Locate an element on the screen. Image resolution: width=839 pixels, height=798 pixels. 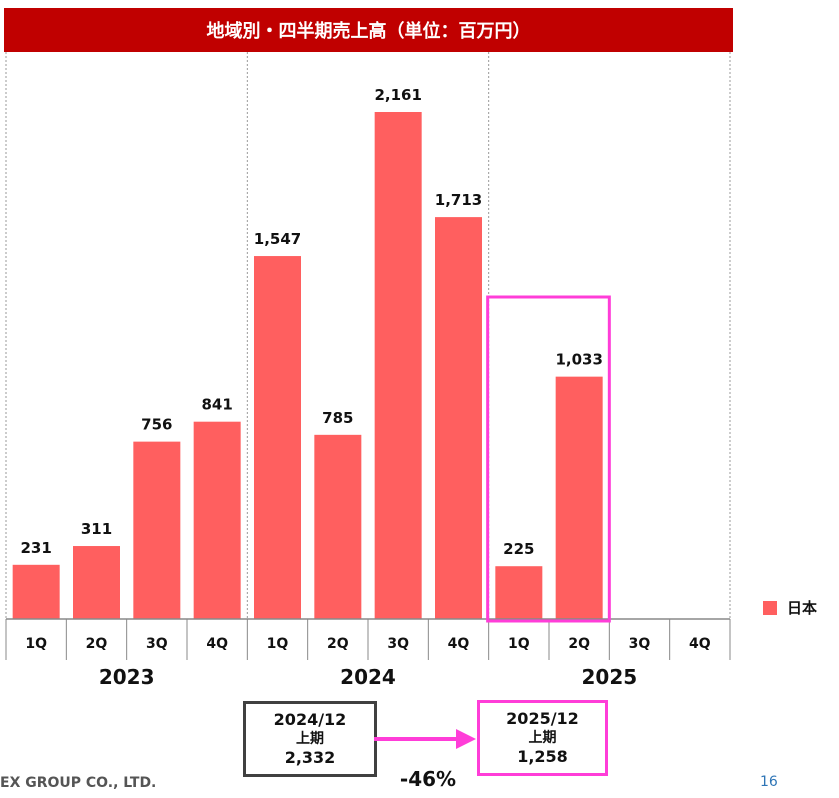
data-label: 1,547 is located at coordinates (277, 239).